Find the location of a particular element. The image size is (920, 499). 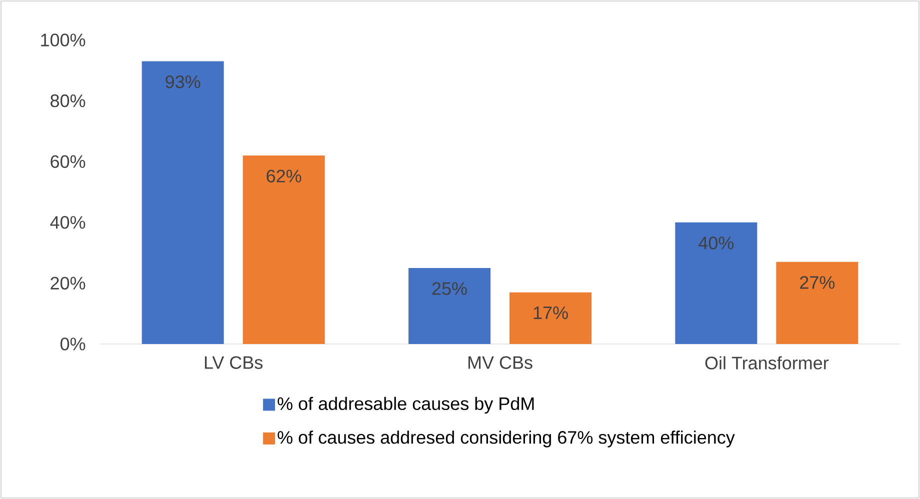

data-label: 62% is located at coordinates (284, 176).